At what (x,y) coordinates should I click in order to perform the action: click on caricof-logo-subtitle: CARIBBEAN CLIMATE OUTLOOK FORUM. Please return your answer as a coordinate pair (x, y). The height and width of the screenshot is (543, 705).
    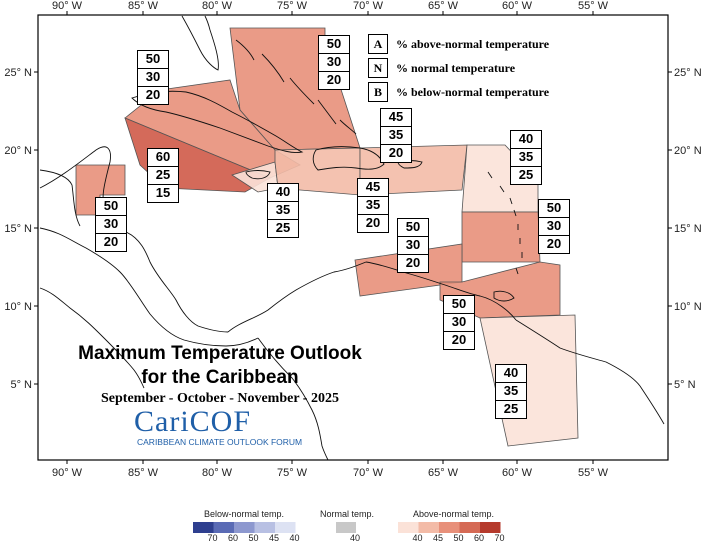
    Looking at the image, I should click on (220, 442).